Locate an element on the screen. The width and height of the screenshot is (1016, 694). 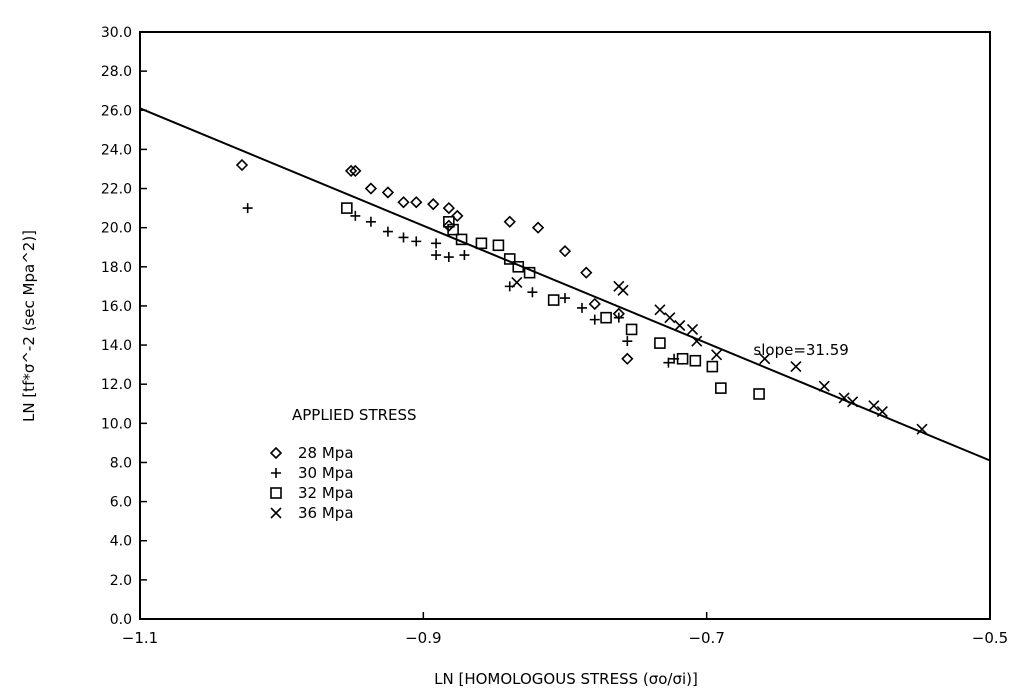
x-tick-label: −1.1 is located at coordinates (140, 638).